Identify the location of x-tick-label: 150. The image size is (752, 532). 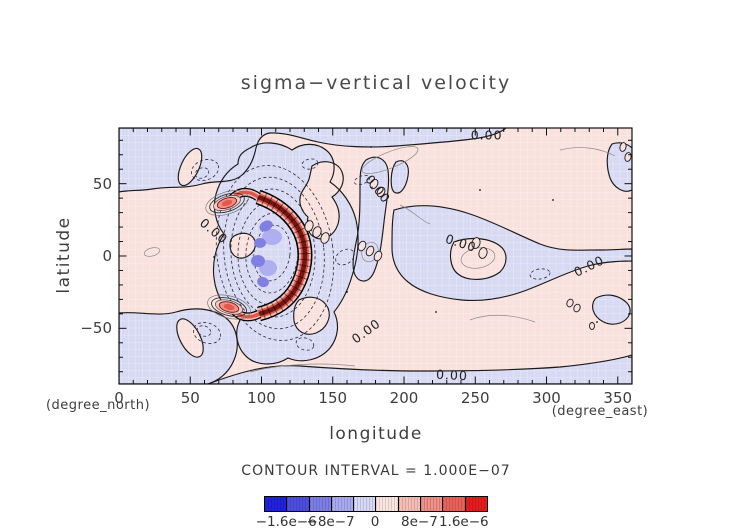
(333, 398).